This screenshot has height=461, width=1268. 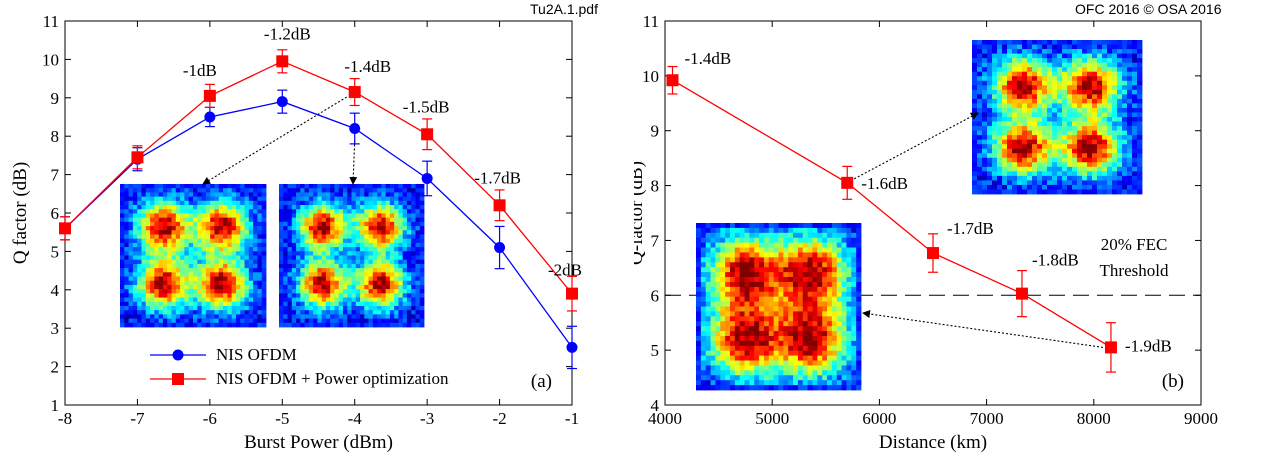 What do you see at coordinates (1134, 244) in the screenshot?
I see `threshold-label: 20% FEC` at bounding box center [1134, 244].